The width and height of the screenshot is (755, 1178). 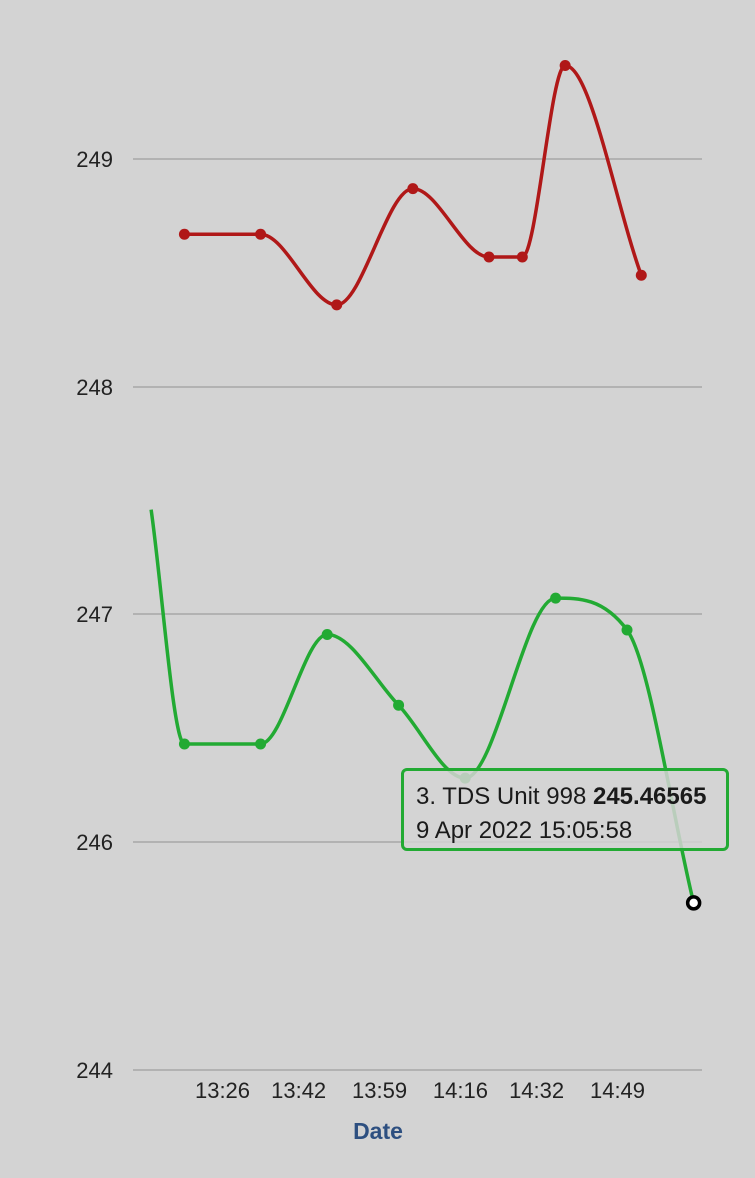 What do you see at coordinates (379, 1090) in the screenshot?
I see `x-tick-label: 13:59` at bounding box center [379, 1090].